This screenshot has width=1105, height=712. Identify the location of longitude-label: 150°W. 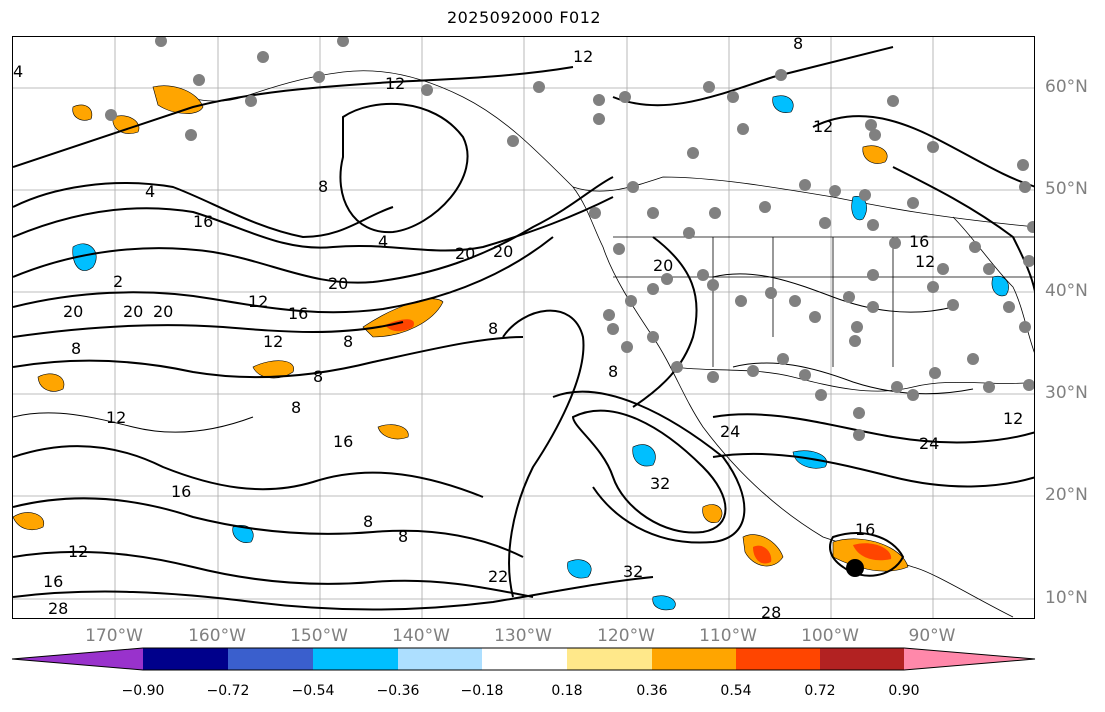
(319, 636).